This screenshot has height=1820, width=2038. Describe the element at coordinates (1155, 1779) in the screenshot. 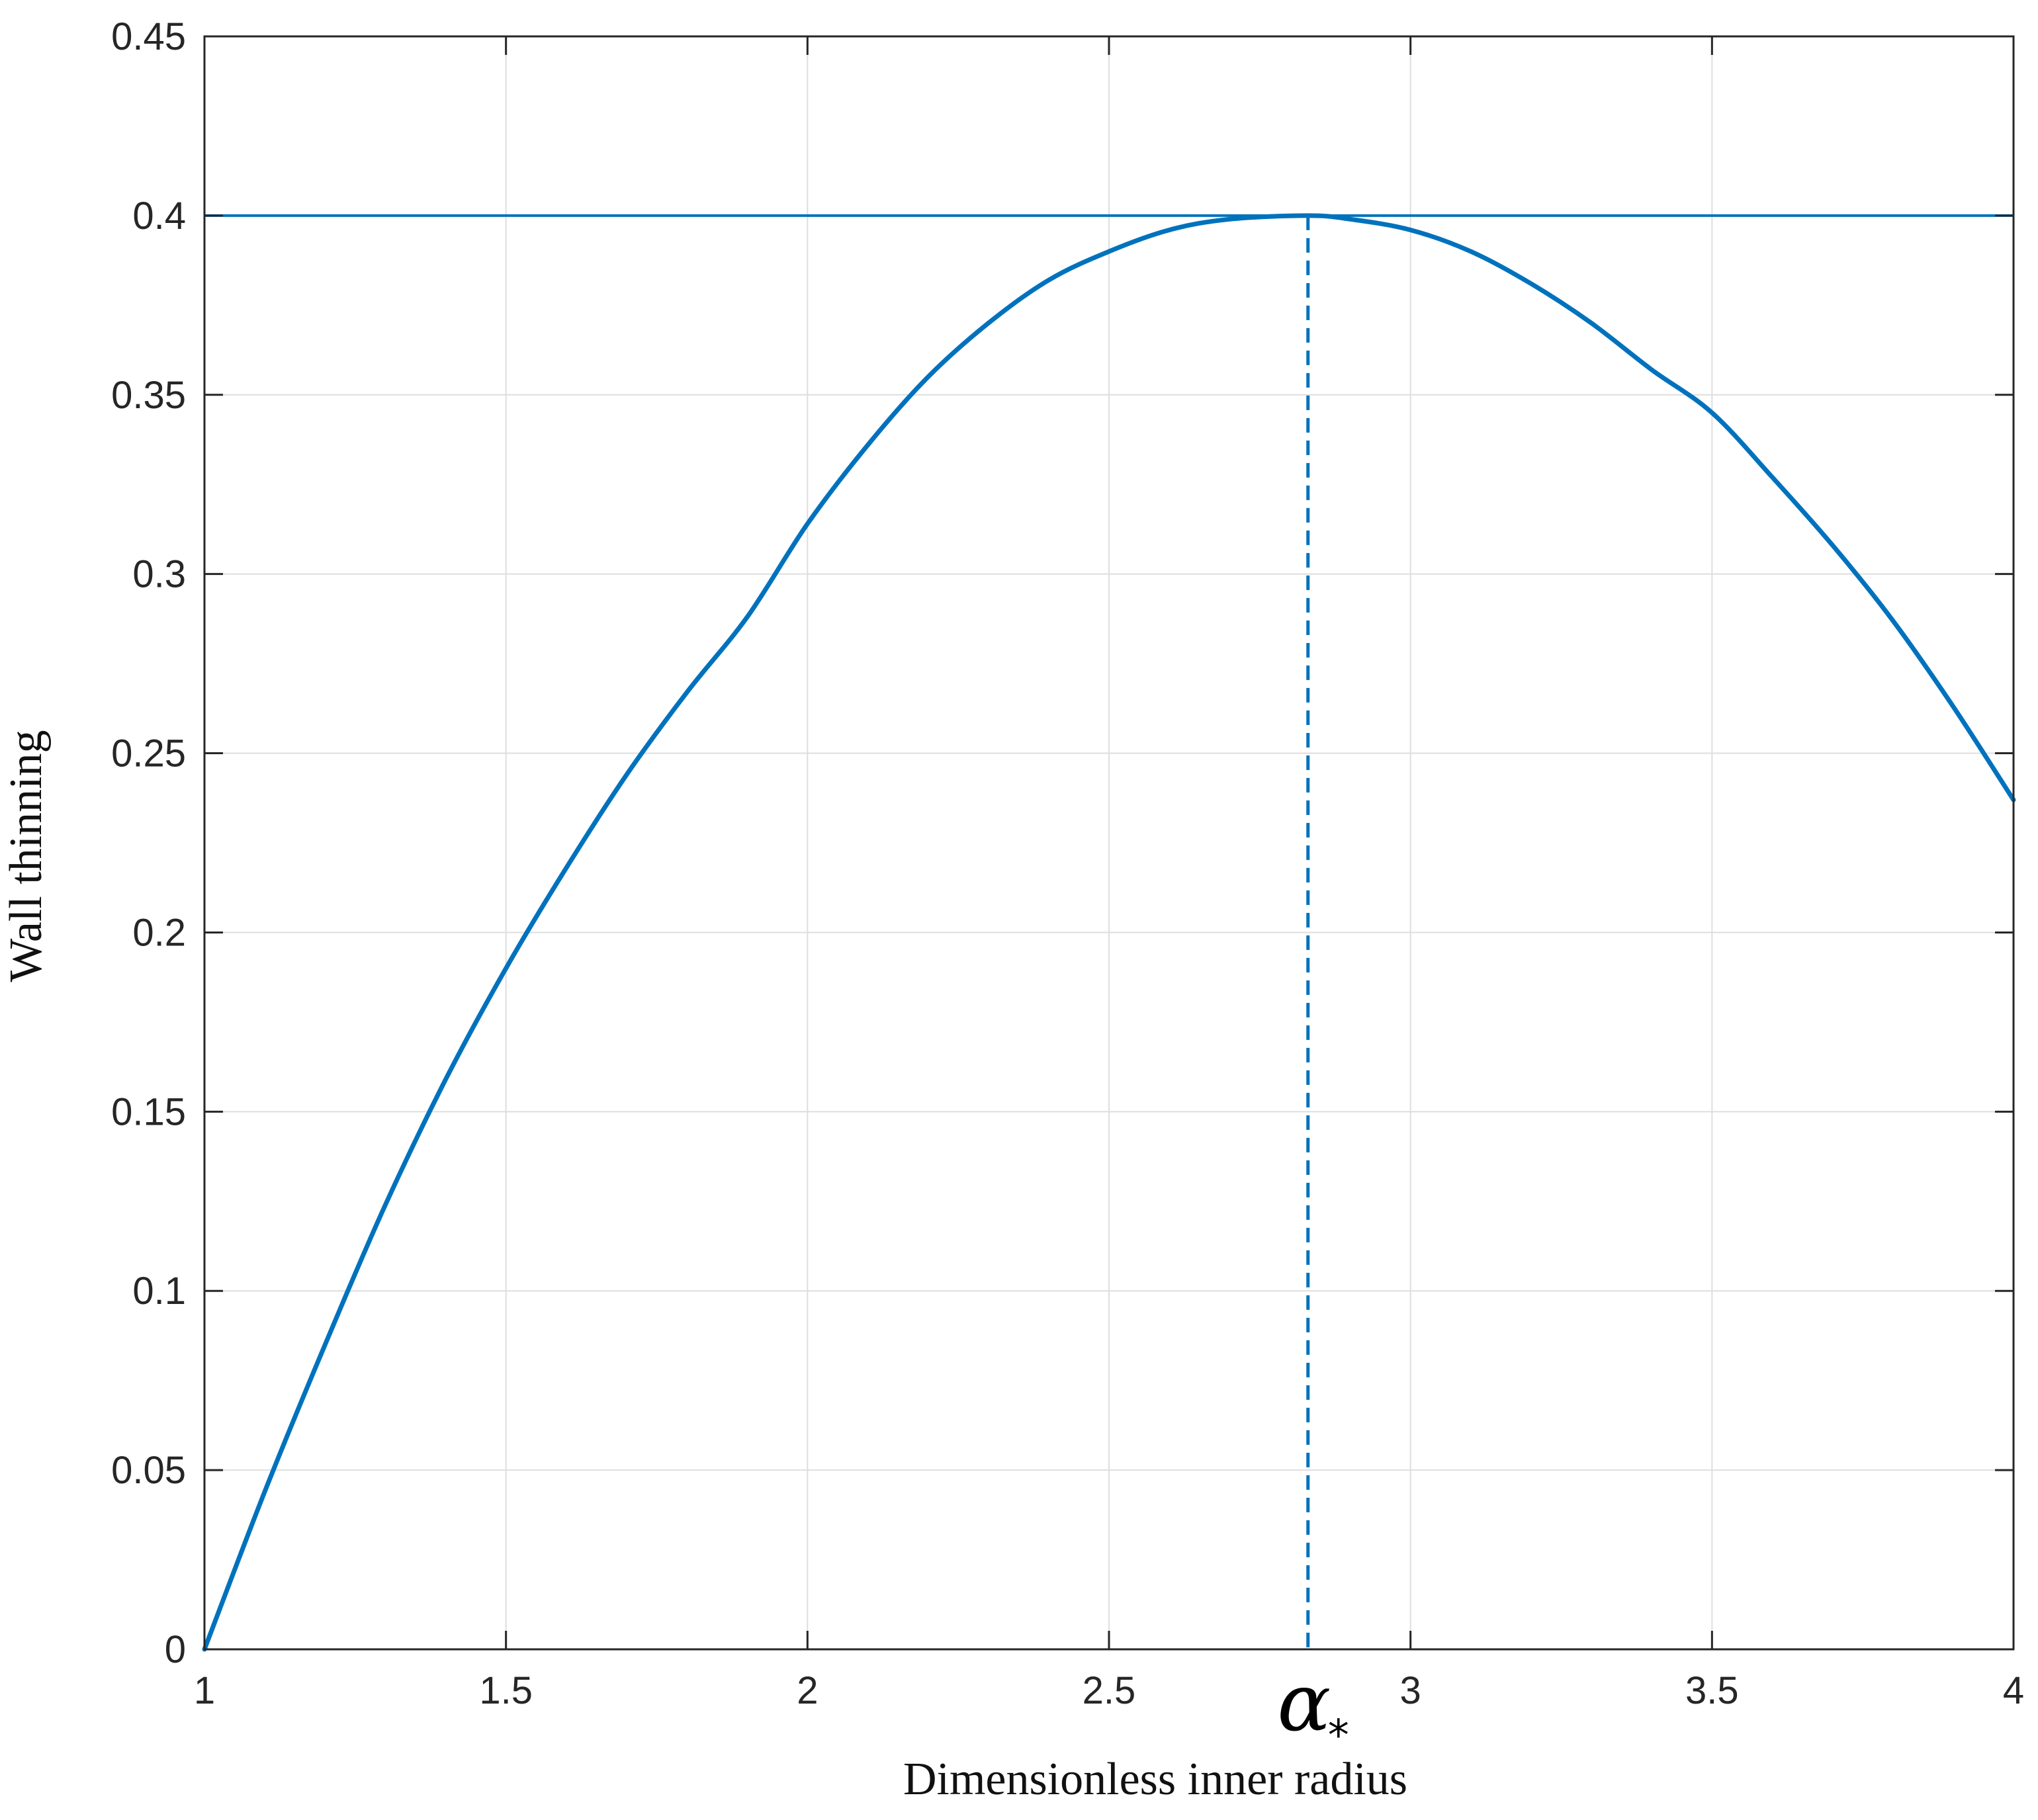

I see `x-axis-title: Dimensionless inner radius` at that location.